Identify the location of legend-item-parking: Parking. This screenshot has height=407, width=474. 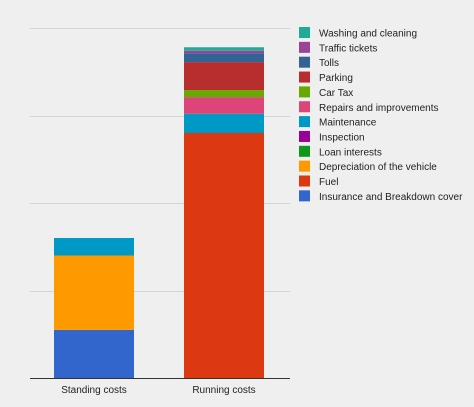
(326, 78).